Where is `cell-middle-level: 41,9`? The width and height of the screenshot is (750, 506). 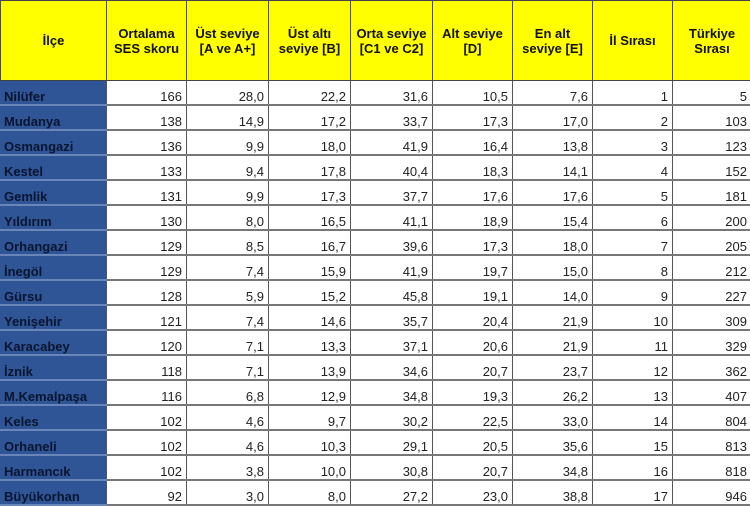
cell-middle-level: 41,9 is located at coordinates (392, 142).